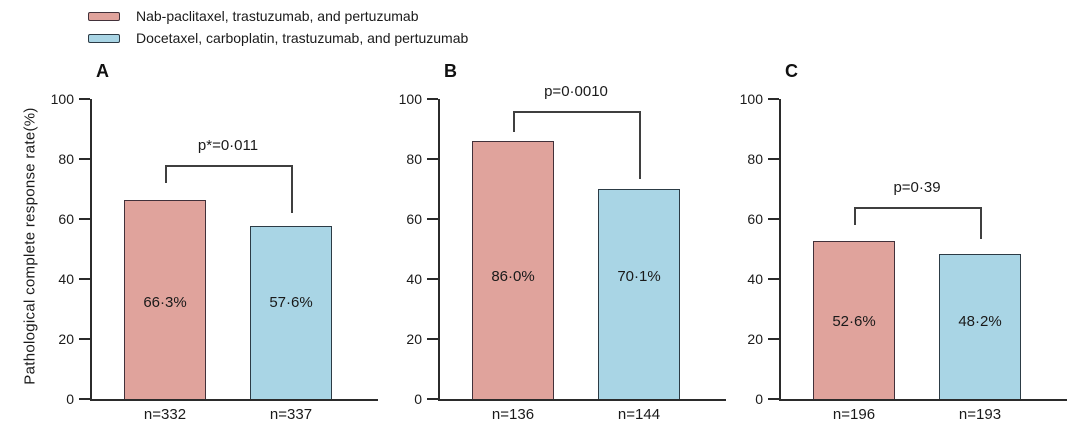  I want to click on bar-value-label: 70·1%, so click(639, 276).